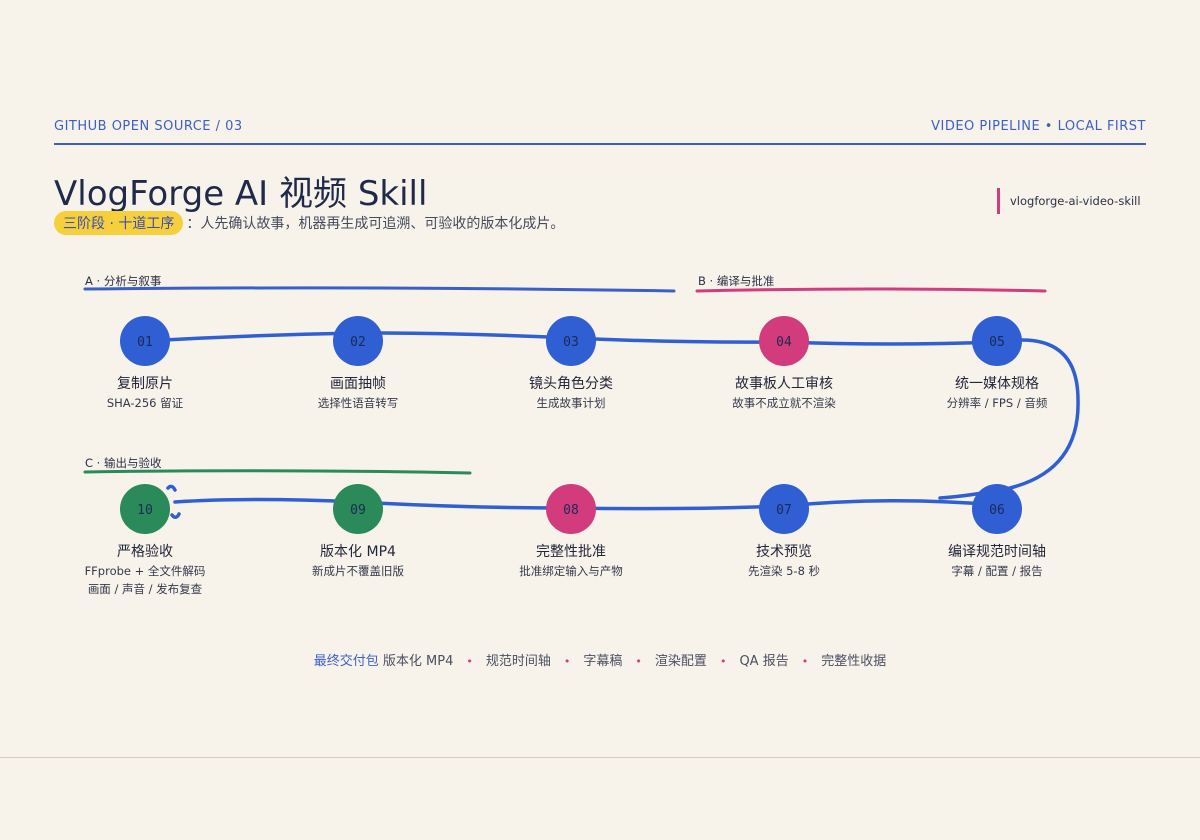  Describe the element at coordinates (358, 384) in the screenshot. I see `step-title-02: 画面抽帧` at that location.